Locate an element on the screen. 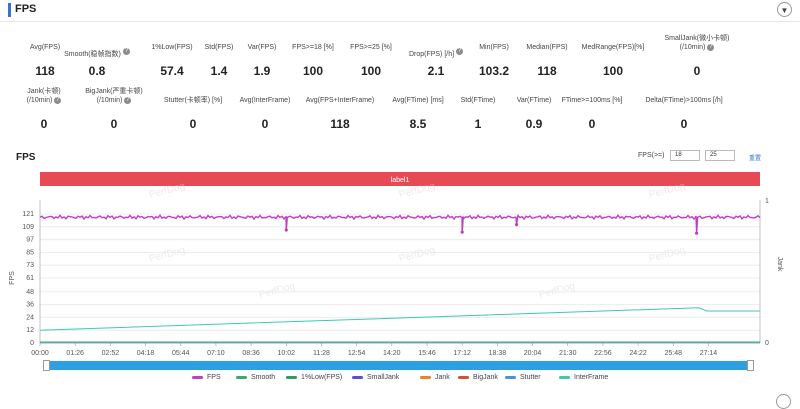  metric-value: 0.9 is located at coordinates (534, 124).